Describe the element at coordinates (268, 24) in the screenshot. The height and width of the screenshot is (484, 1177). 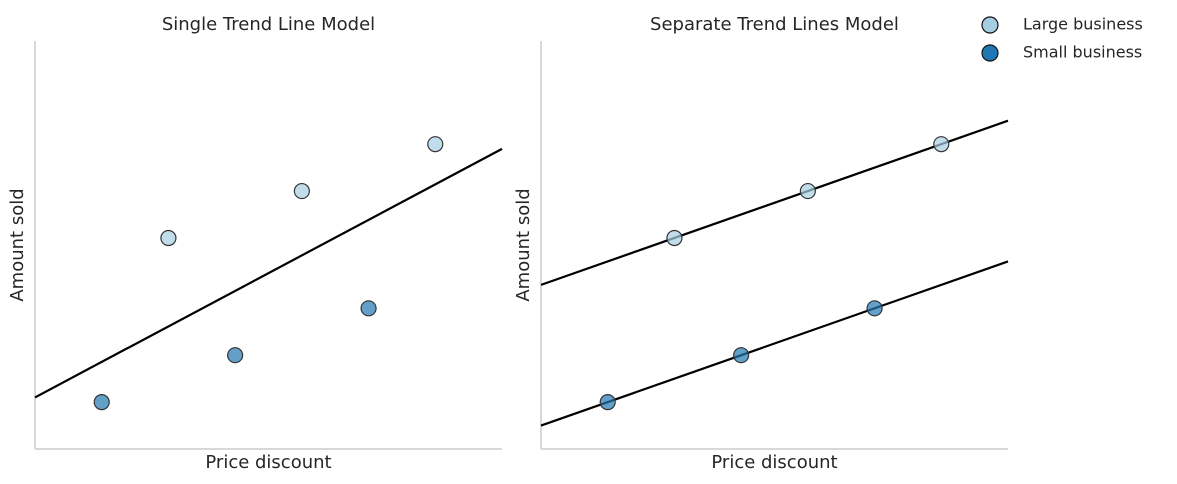
I see `chart-title: Single Trend Line Model` at that location.